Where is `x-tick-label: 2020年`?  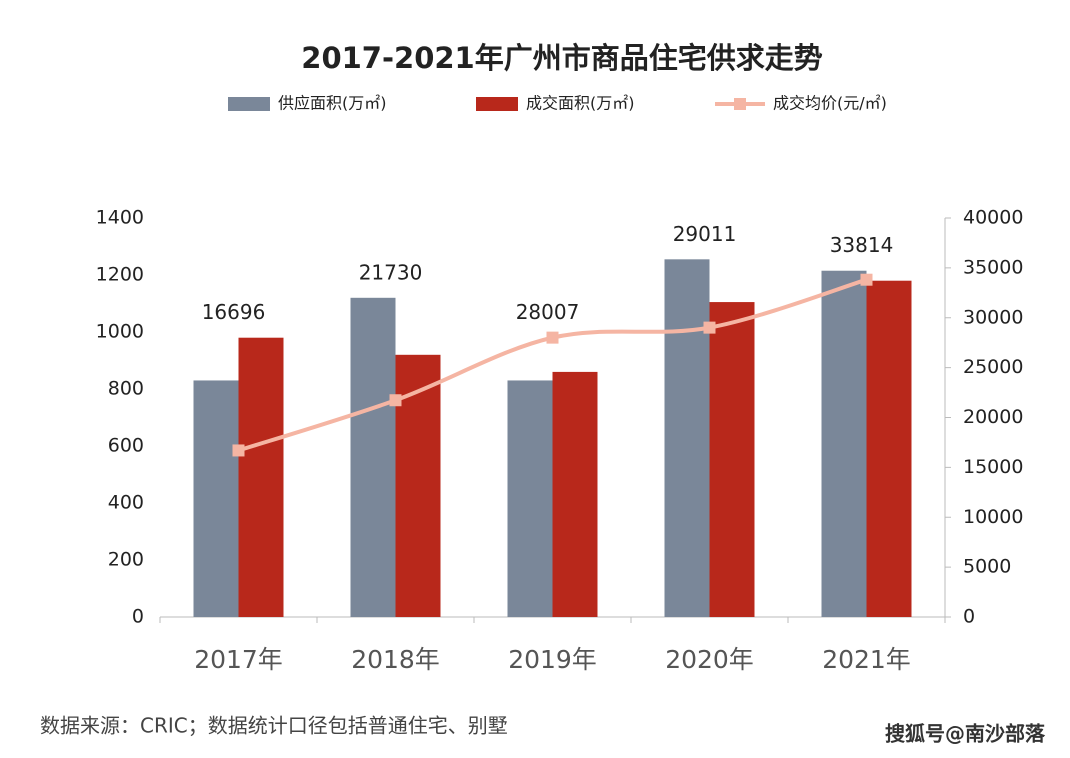
x-tick-label: 2020年 is located at coordinates (709, 659).